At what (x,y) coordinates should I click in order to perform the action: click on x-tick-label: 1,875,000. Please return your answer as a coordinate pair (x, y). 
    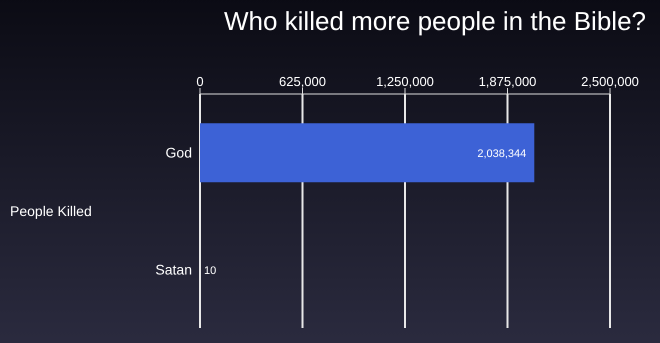
    Looking at the image, I should click on (507, 81).